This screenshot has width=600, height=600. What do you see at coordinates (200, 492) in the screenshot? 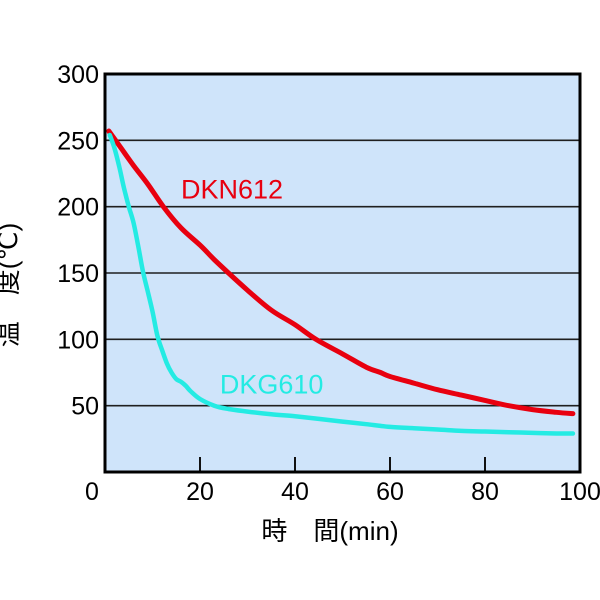
I see `x-tick-label: 20` at bounding box center [200, 492].